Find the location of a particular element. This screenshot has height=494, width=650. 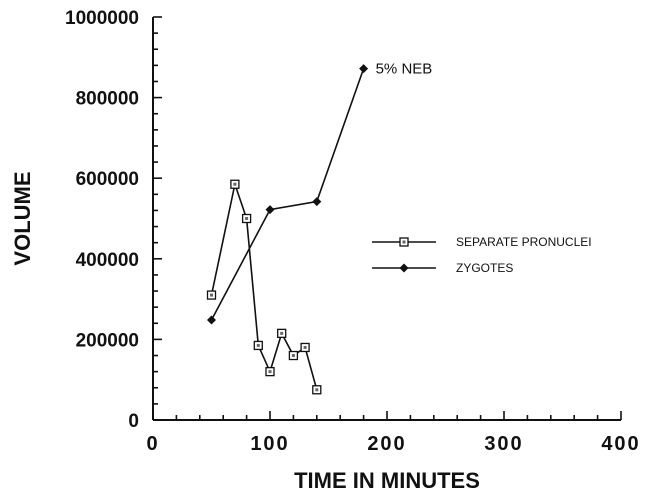

x-axis-title: TIME IN MINUTES is located at coordinates (387, 480).